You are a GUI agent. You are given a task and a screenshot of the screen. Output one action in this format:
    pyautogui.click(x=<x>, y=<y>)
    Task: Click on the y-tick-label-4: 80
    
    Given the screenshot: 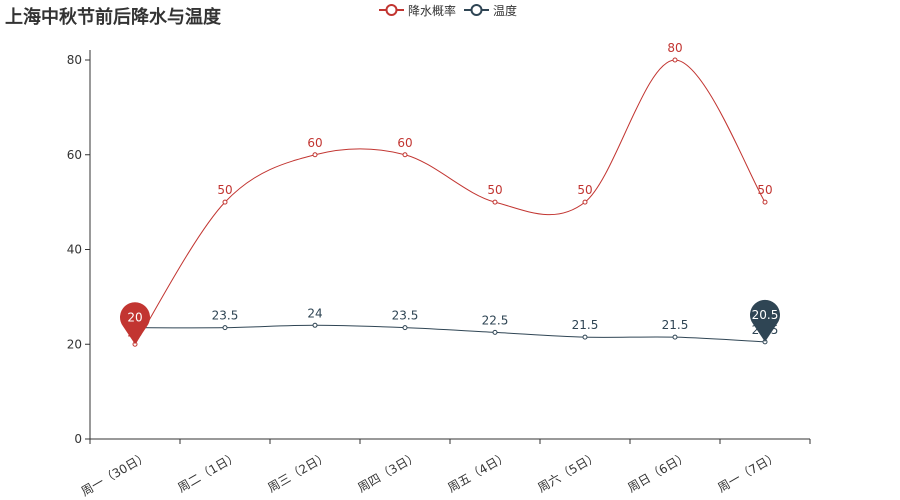 What is the action you would take?
    pyautogui.click(x=74, y=60)
    